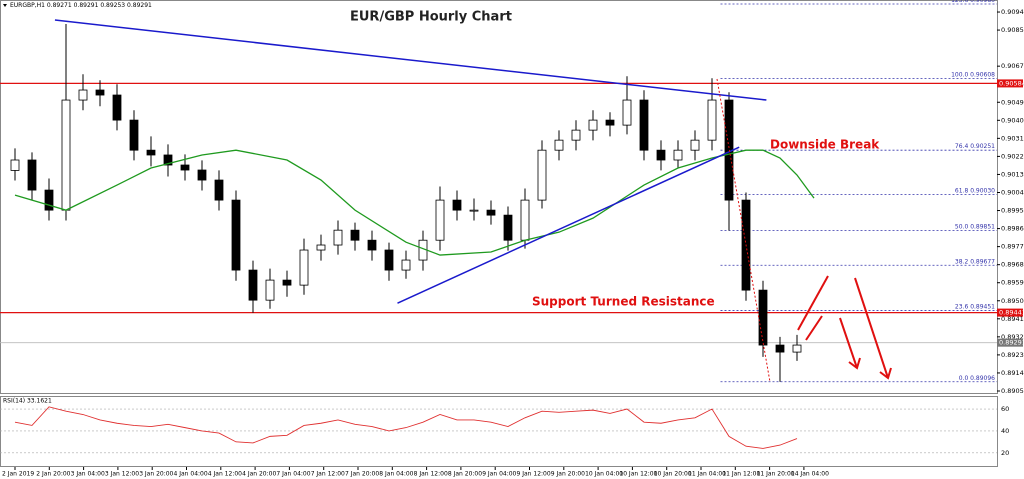 Image resolution: width=1024 pixels, height=479 pixels. I want to click on x-tick-label: 10 Jan 20:00, so click(673, 474).